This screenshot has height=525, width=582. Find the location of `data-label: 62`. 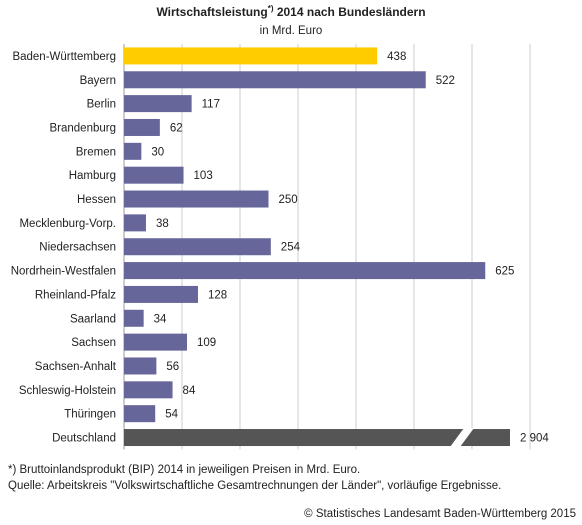

data-label: 62 is located at coordinates (176, 128).